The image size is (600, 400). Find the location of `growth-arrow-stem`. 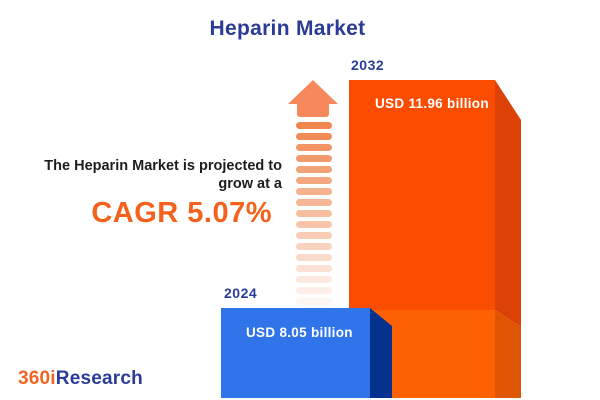

growth-arrow-stem is located at coordinates (314, 215).